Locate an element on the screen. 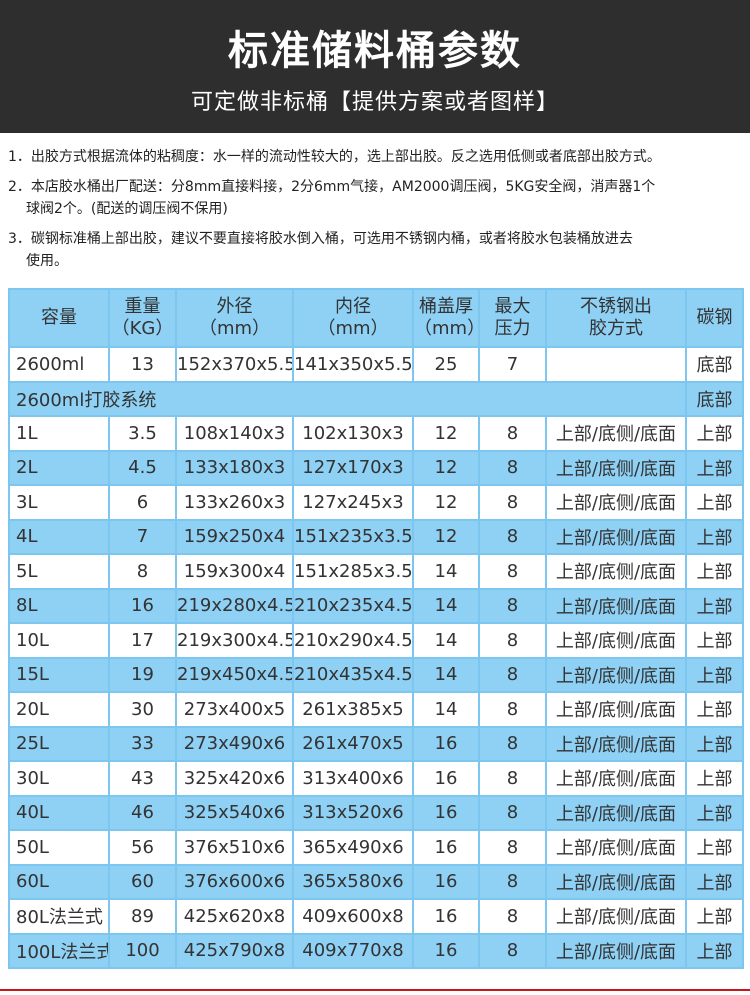  cell: 409x770x8 is located at coordinates (353, 950).